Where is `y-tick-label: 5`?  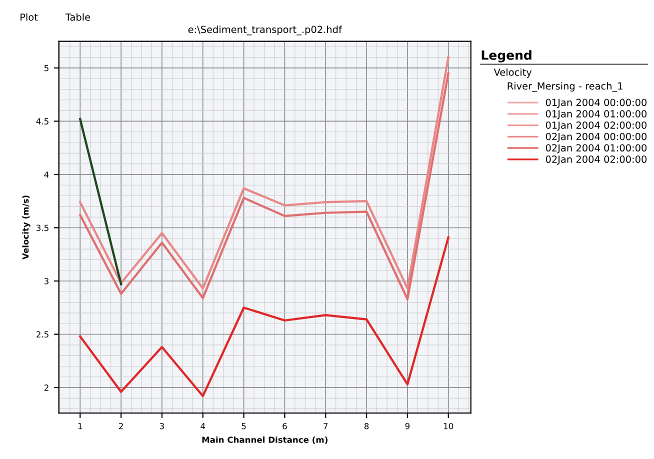
y-tick-label: 5 is located at coordinates (46, 68).